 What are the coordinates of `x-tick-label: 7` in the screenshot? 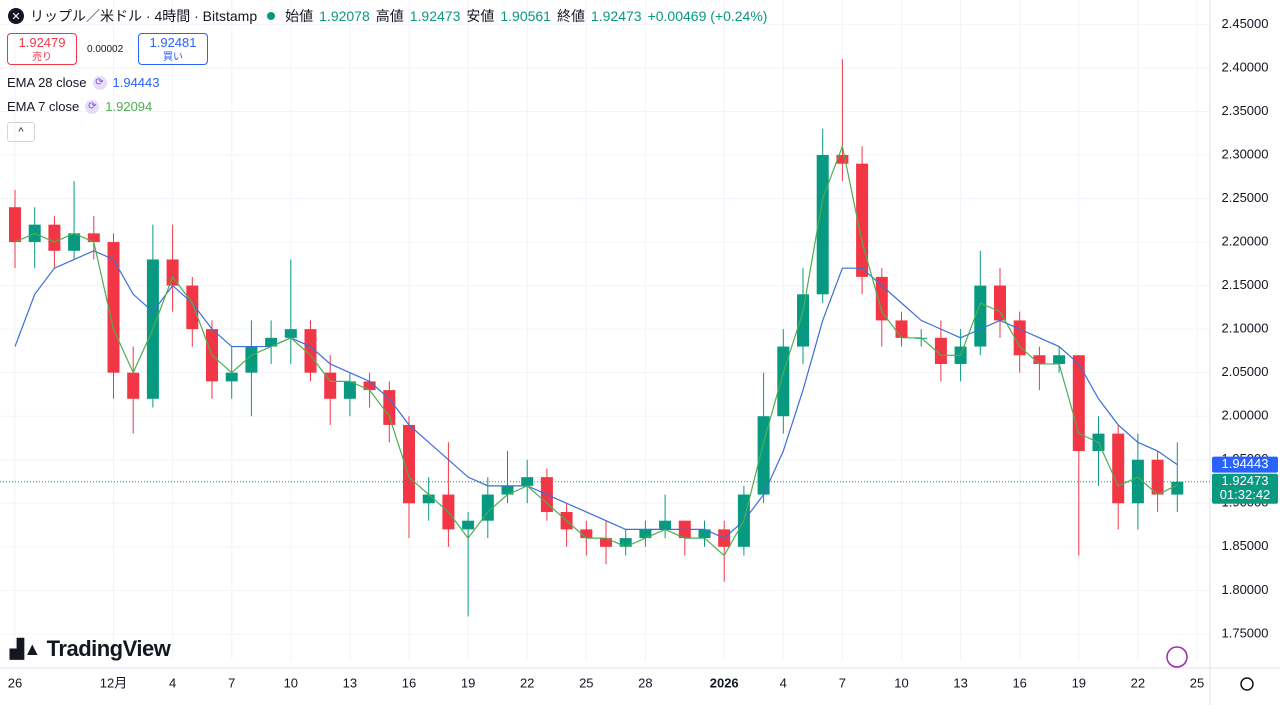 It's located at (842, 682).